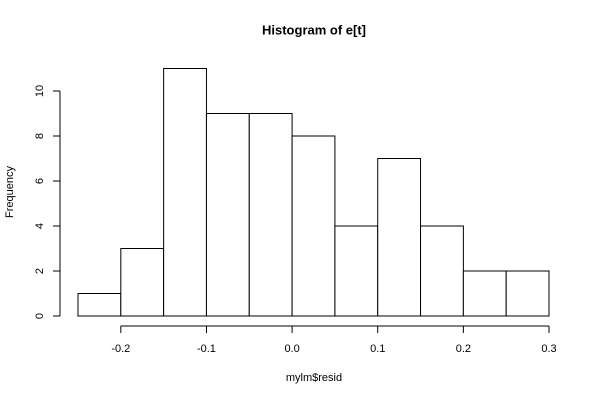 Image resolution: width=599 pixels, height=400 pixels. I want to click on y-tick-label: 4, so click(40, 226).